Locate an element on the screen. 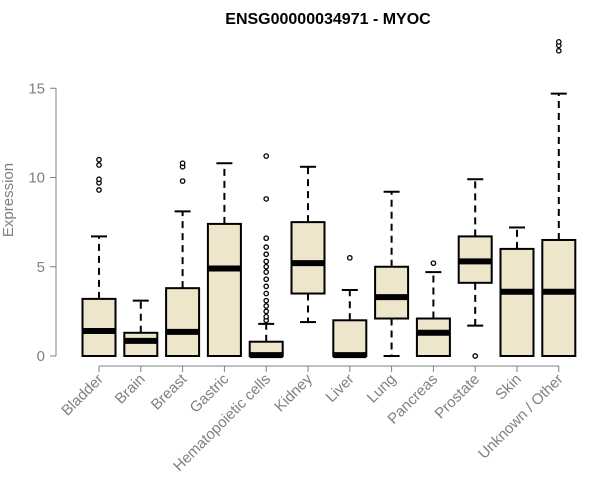 This screenshot has height=500, width=600. y-tick-label: 10 is located at coordinates (36, 178).